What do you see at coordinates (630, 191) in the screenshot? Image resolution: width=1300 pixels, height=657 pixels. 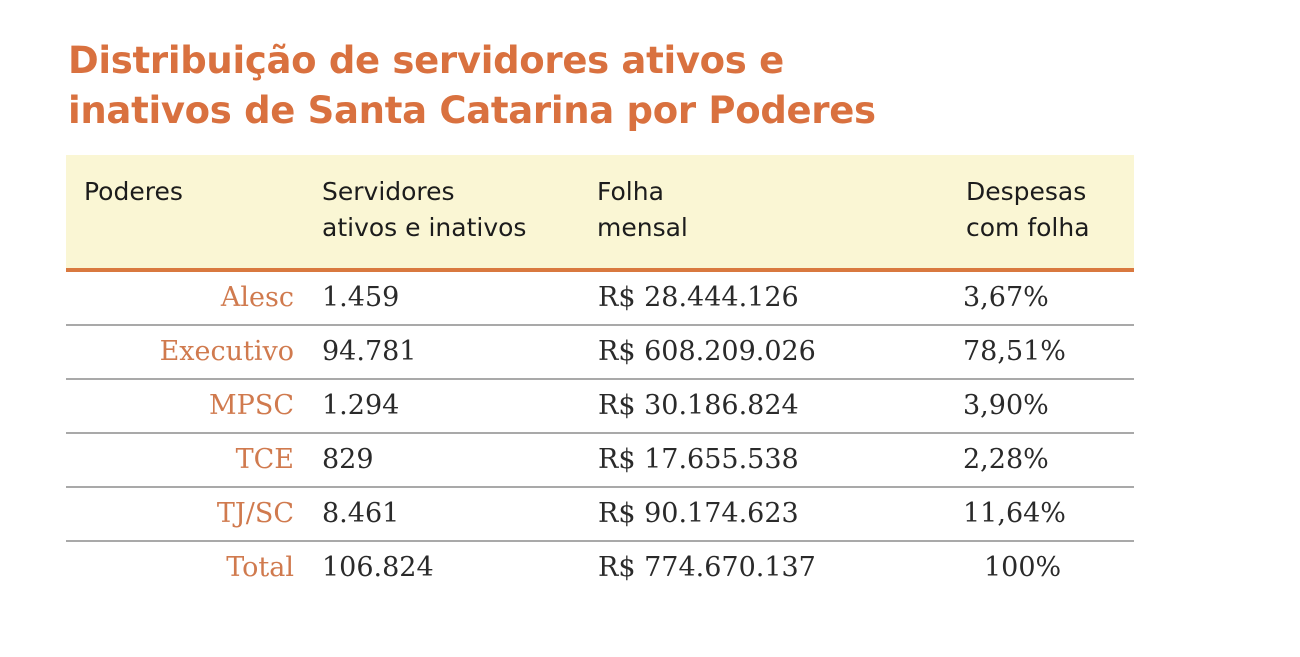 I see `column-header-folha-line-1: Folha` at bounding box center [630, 191].